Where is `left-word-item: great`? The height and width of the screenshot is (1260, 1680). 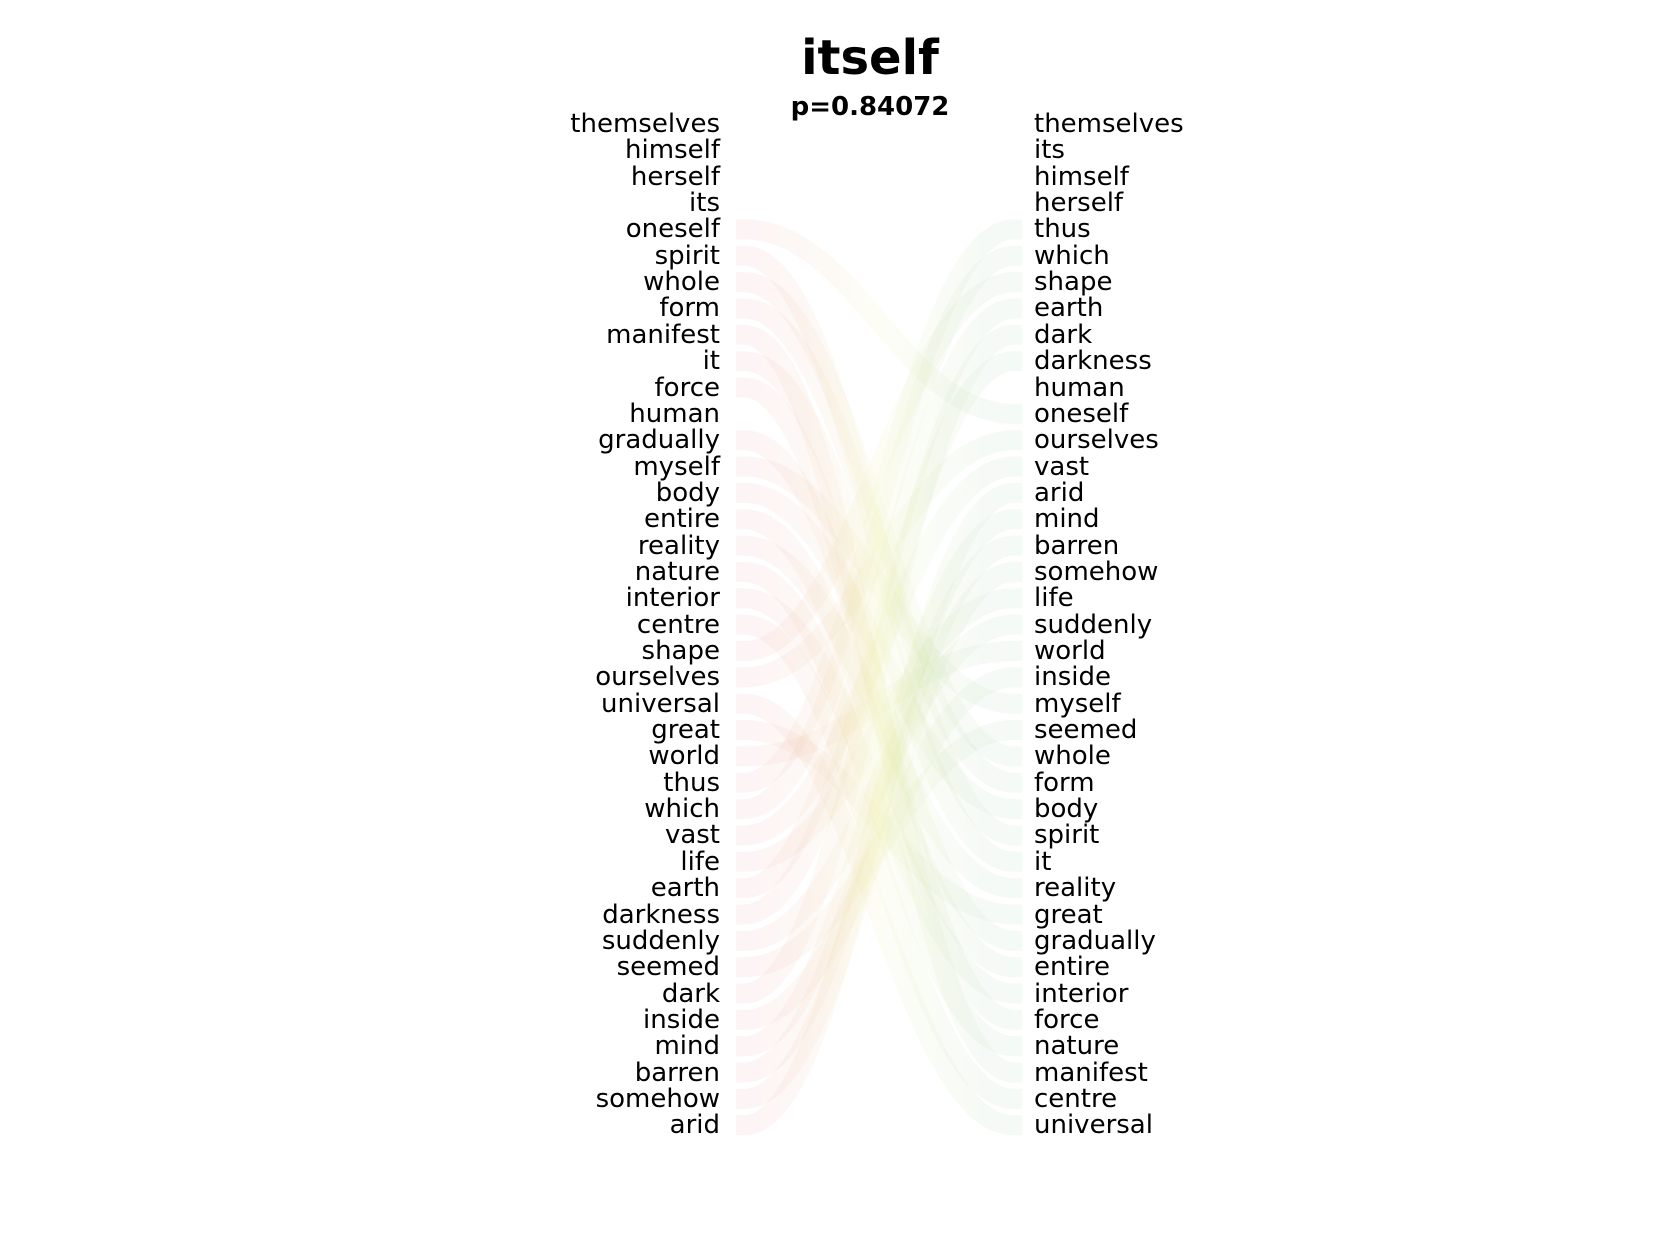
left-word-item: great is located at coordinates (685, 730).